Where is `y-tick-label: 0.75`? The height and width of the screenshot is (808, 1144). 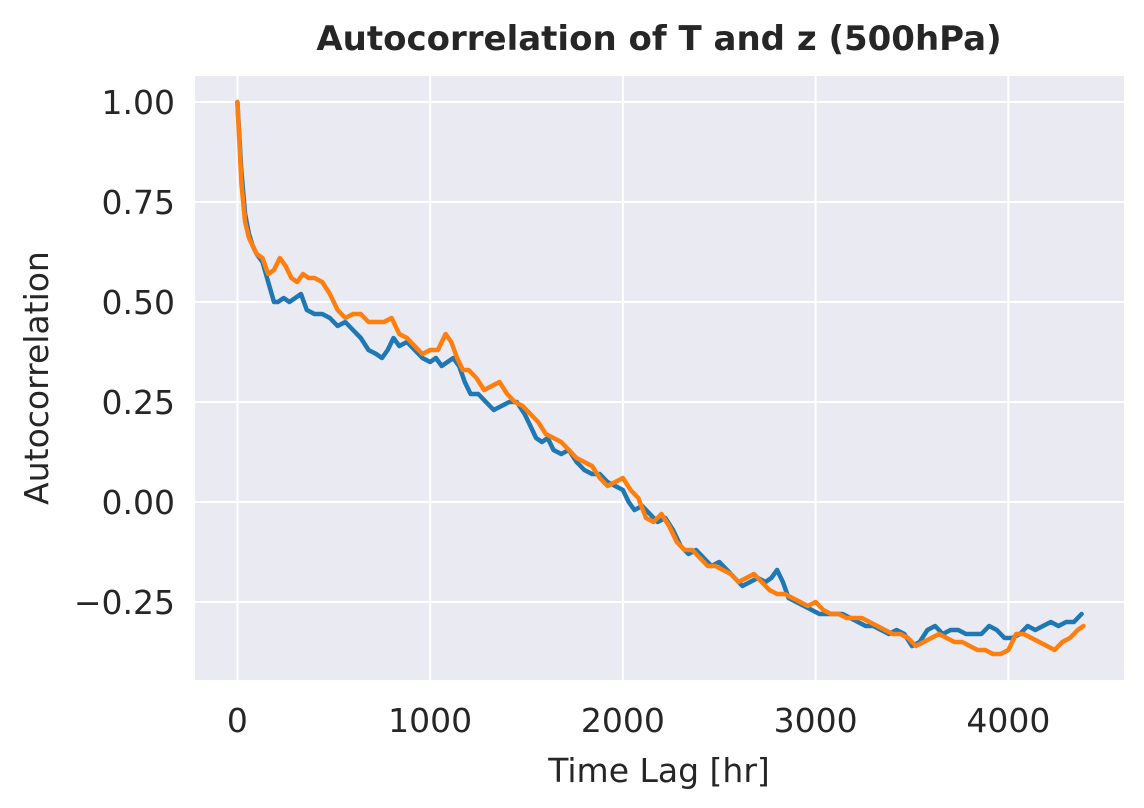
y-tick-label: 0.75 is located at coordinates (138, 202).